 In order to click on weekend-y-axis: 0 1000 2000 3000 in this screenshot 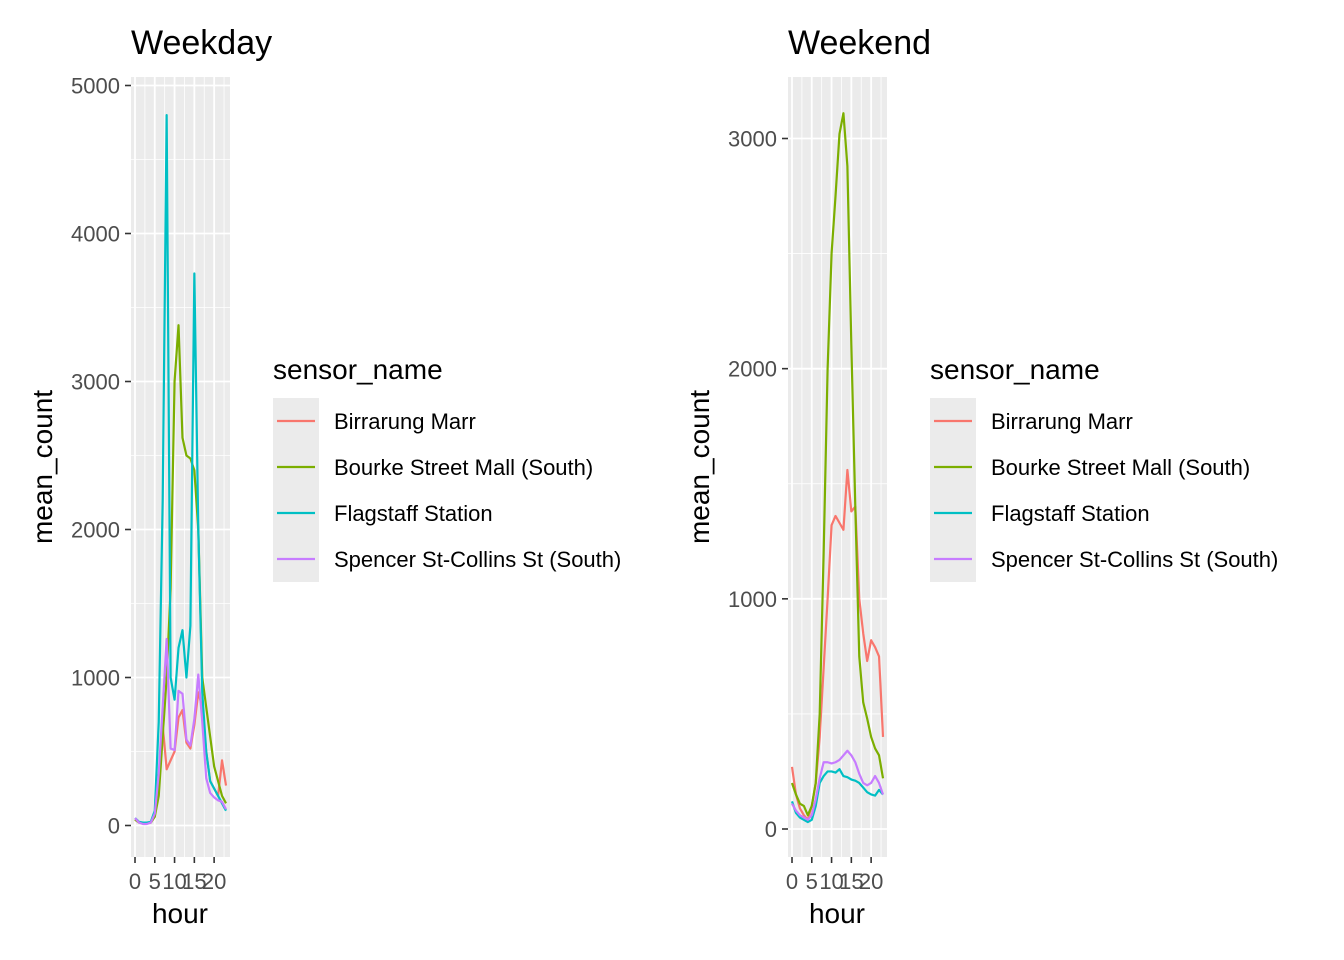, I will do `click(758, 484)`.